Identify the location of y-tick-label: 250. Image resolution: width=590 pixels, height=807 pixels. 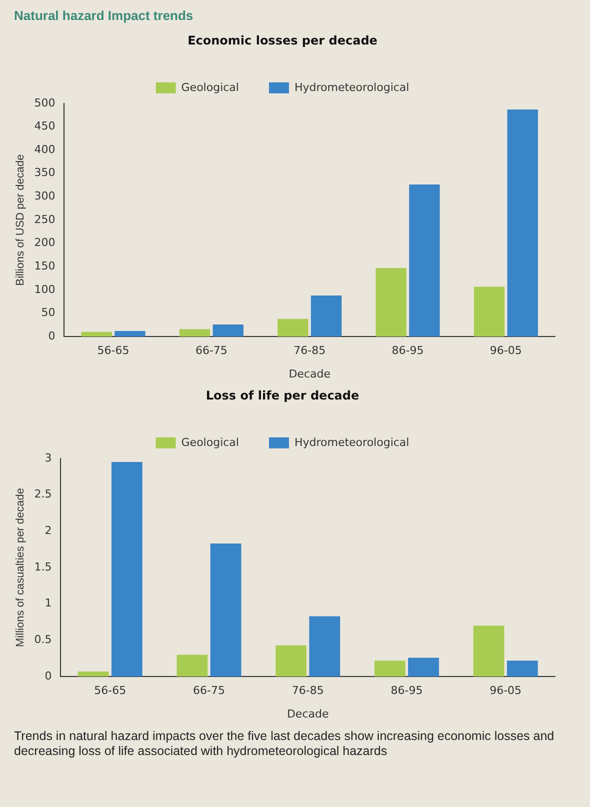
(45, 219).